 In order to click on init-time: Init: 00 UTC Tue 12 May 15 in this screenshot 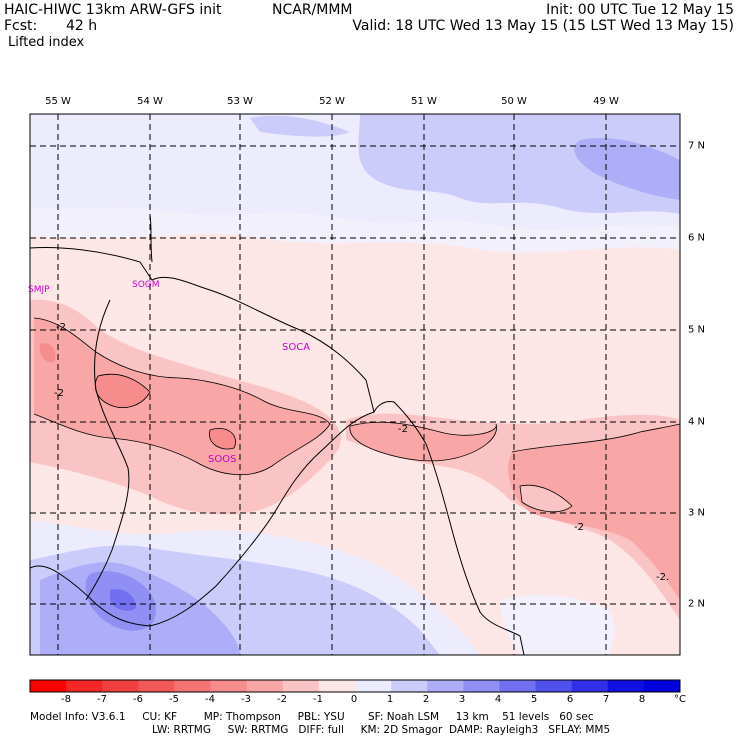, I will do `click(640, 10)`.